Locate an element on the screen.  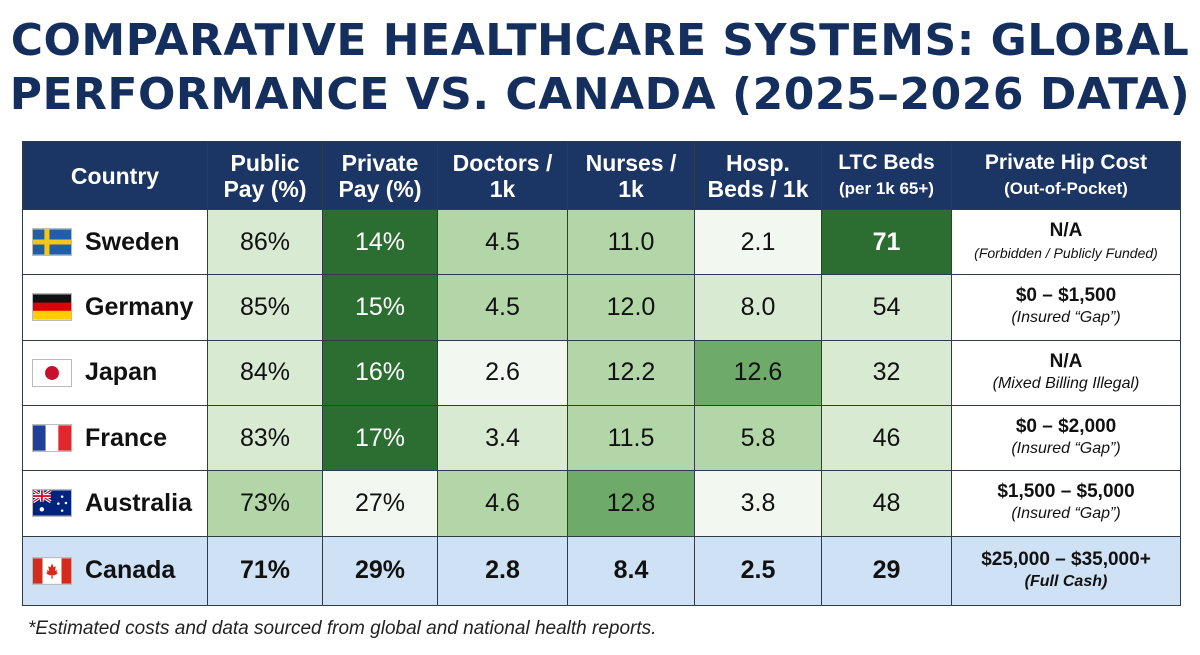
hip-cost-note: (Mixed Billing Illegal) is located at coordinates (1066, 383).